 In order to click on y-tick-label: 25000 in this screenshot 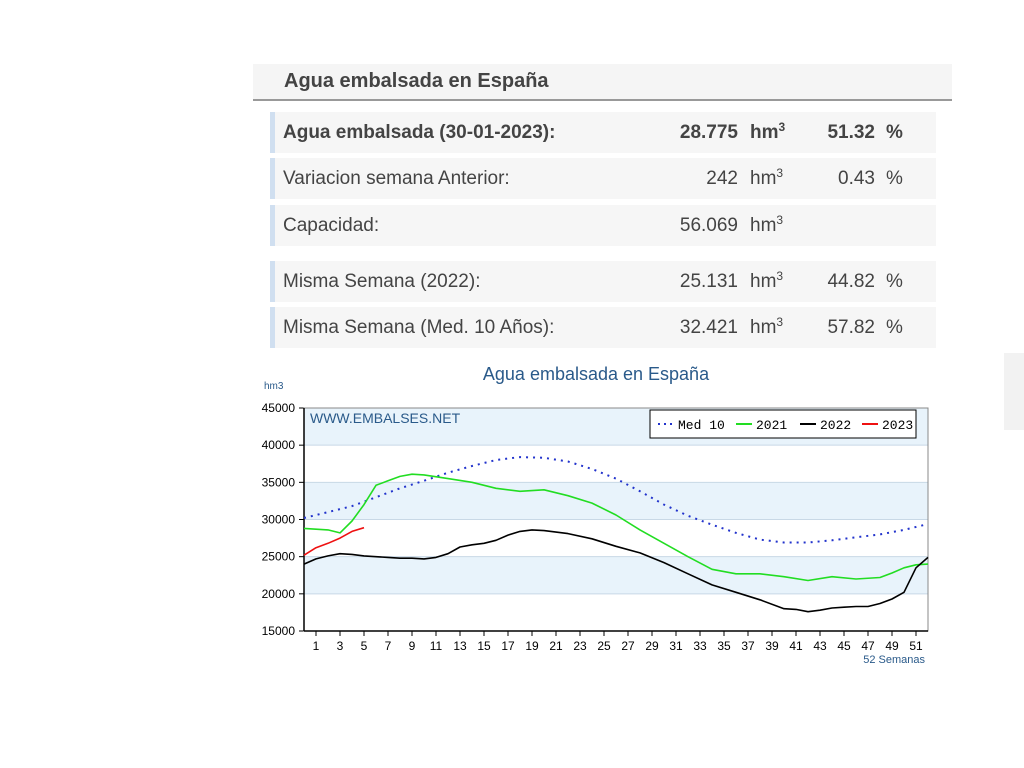, I will do `click(279, 557)`.